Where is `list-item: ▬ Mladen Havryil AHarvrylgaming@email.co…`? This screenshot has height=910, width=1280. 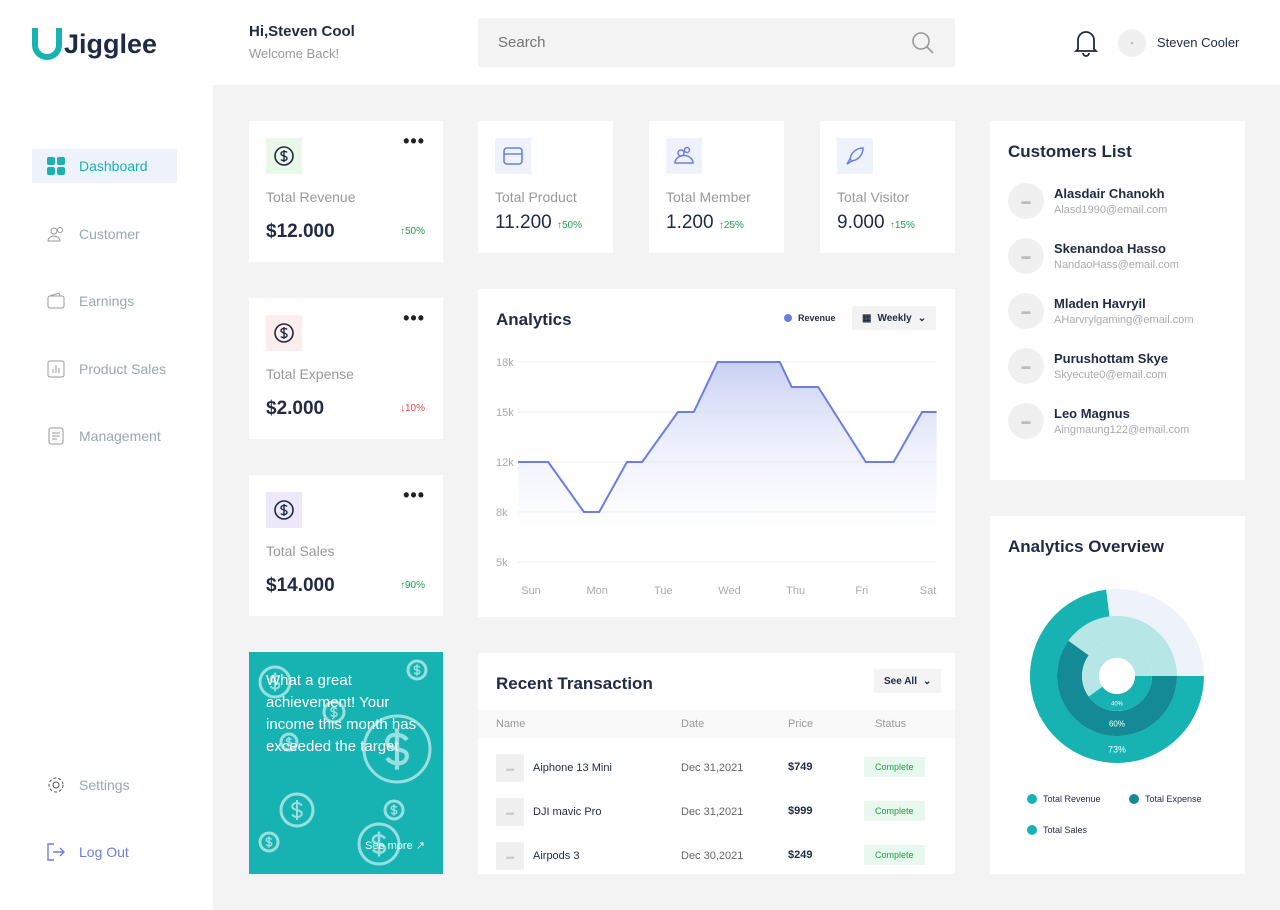 list-item: ▬ Mladen Havryil AHarvrylgaming@email.co… is located at coordinates (1101, 311).